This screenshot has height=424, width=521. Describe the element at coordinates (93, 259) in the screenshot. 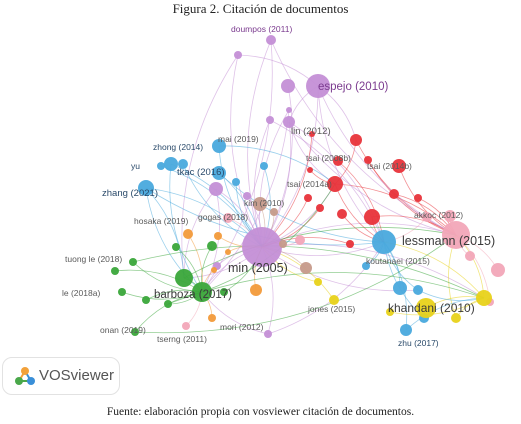

I see `node-label: tuong le (2018)` at that location.